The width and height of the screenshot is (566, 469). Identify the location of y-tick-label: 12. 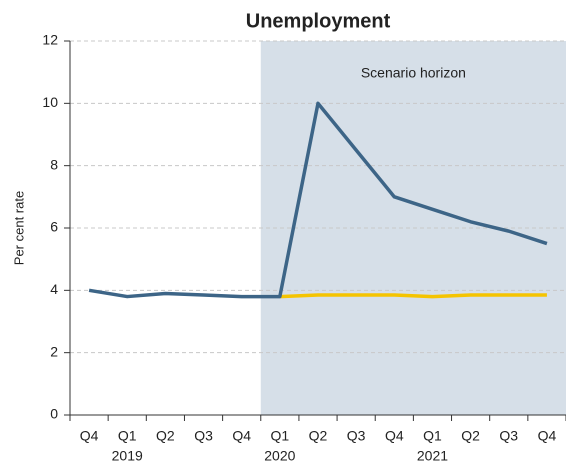
(50, 40).